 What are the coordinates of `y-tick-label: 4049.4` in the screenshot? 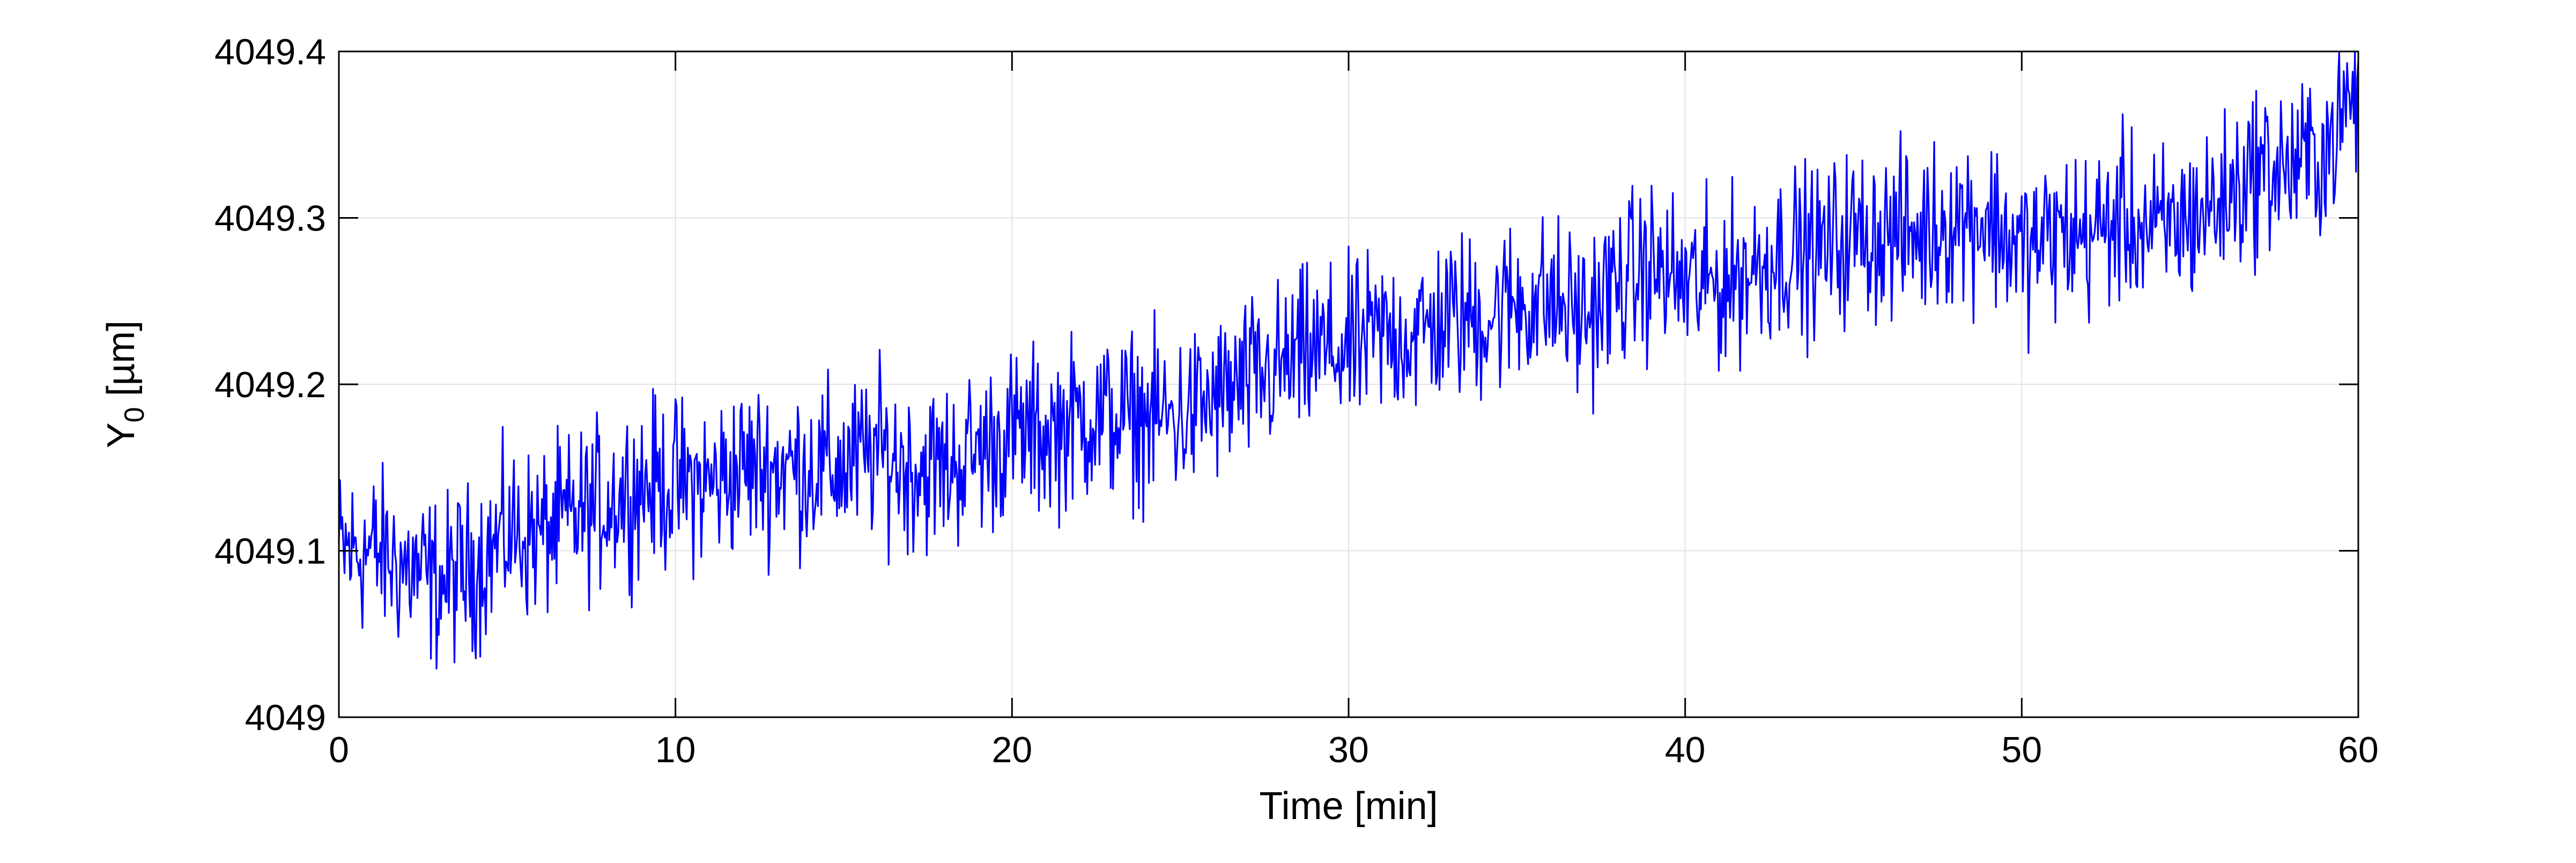 It's located at (270, 52).